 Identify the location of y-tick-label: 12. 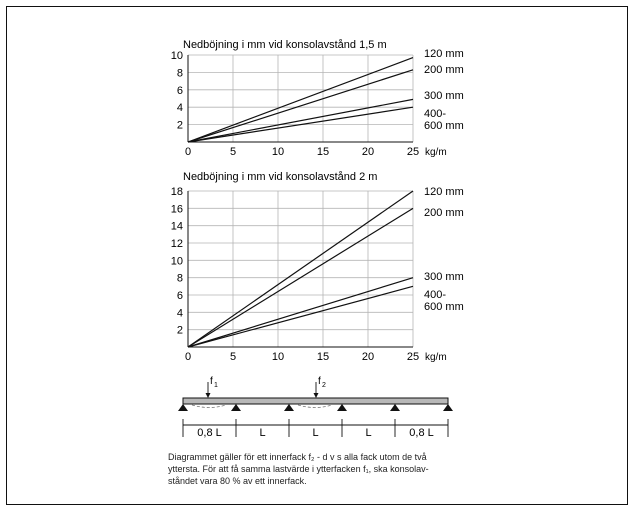
(177, 244).